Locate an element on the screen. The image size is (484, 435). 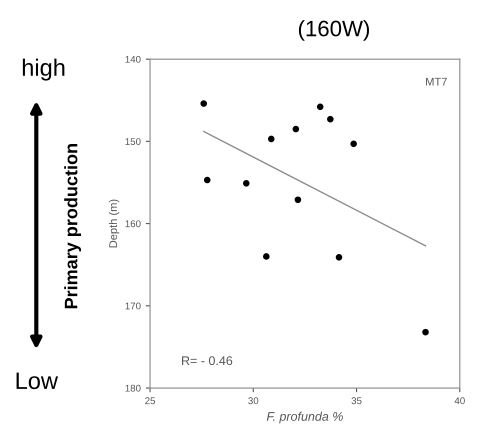
text: Low is located at coordinates (37, 381).